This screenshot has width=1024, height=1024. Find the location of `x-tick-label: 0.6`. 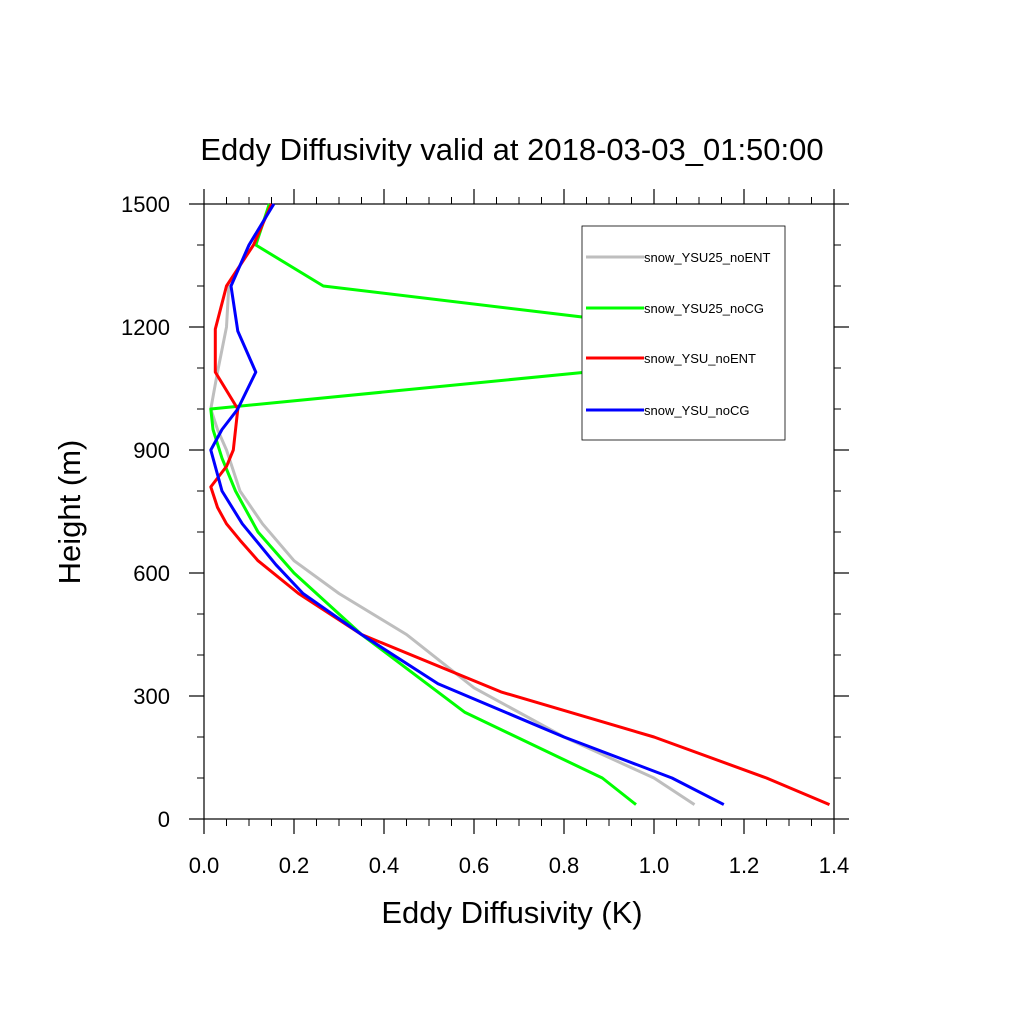

x-tick-label: 0.6 is located at coordinates (474, 865).